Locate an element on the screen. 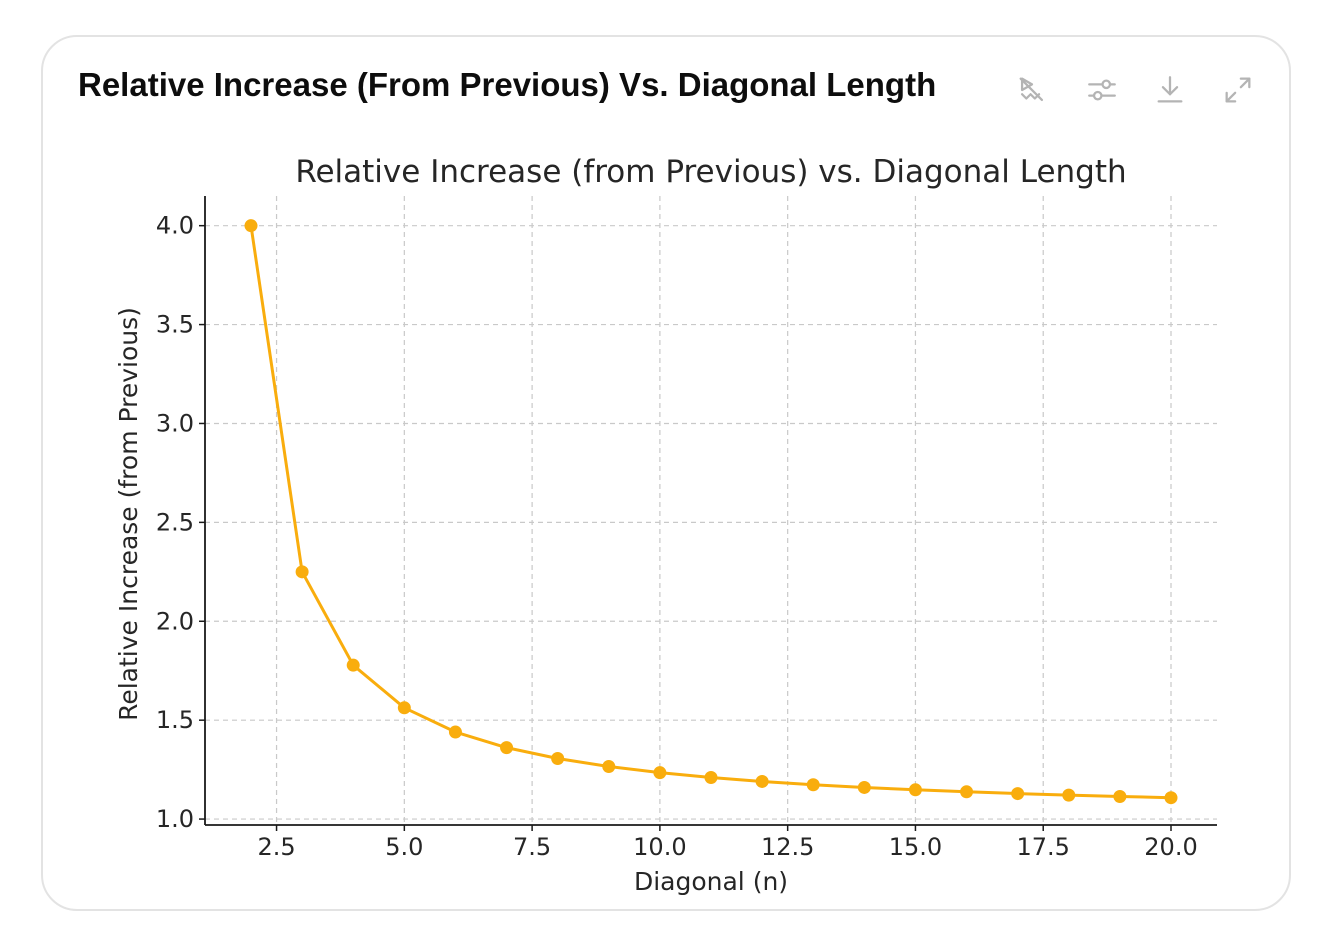  y-tick-label: 3.5 is located at coordinates (175, 325).